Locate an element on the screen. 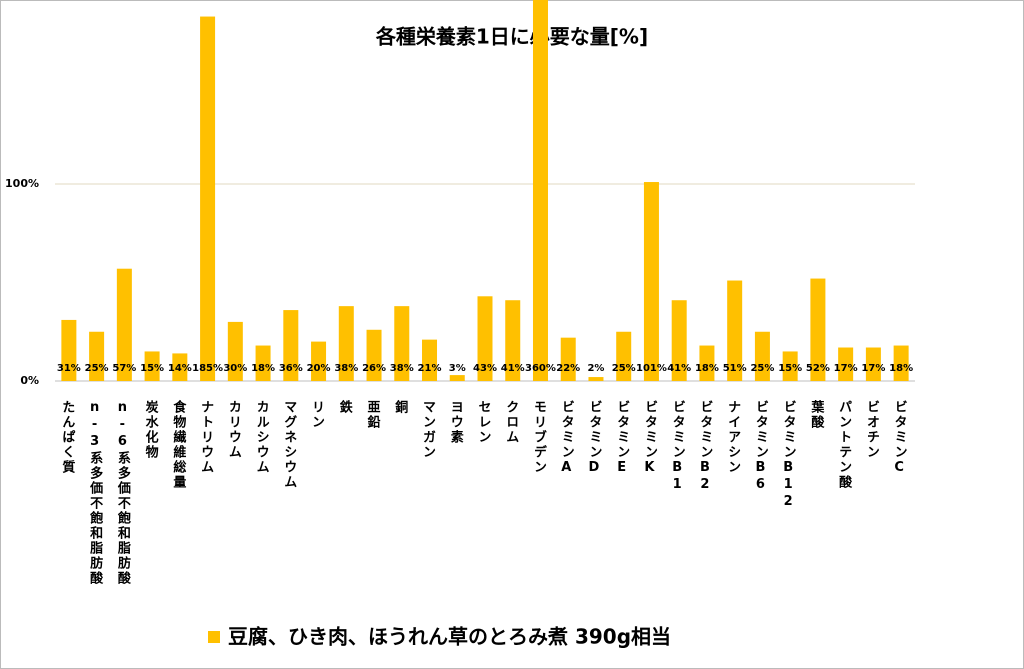 Image resolution: width=1024 pixels, height=669 pixels. x-tick-label: ビタミンB6 is located at coordinates (761, 447).